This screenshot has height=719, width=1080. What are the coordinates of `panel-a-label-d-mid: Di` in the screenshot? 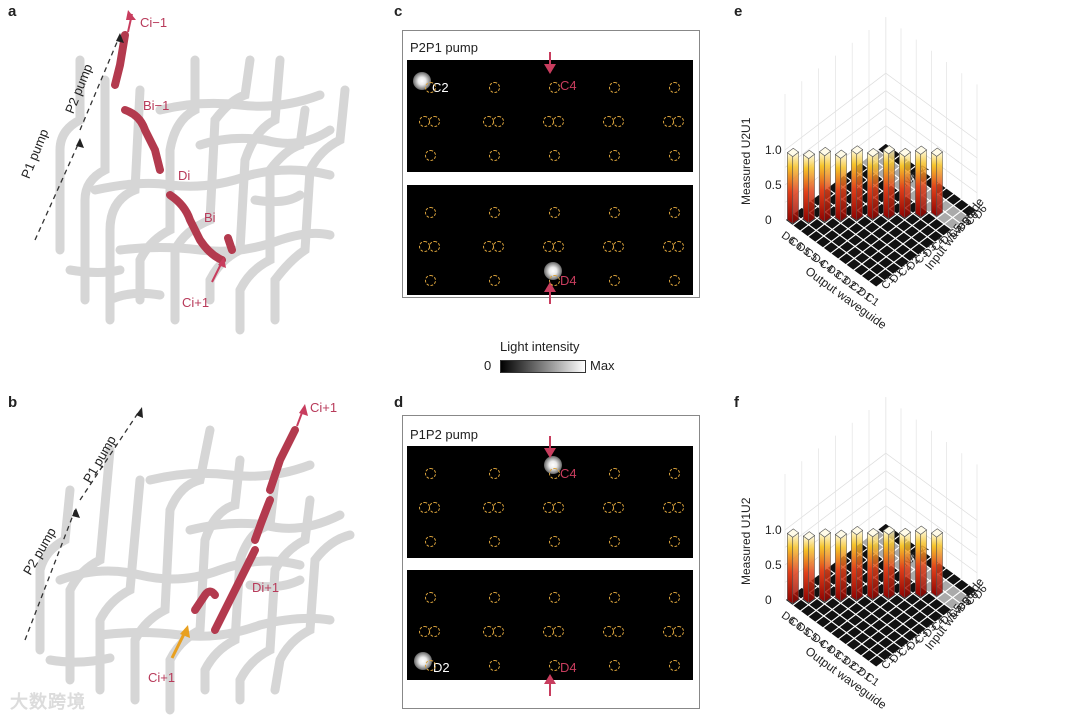 It's located at (184, 175).